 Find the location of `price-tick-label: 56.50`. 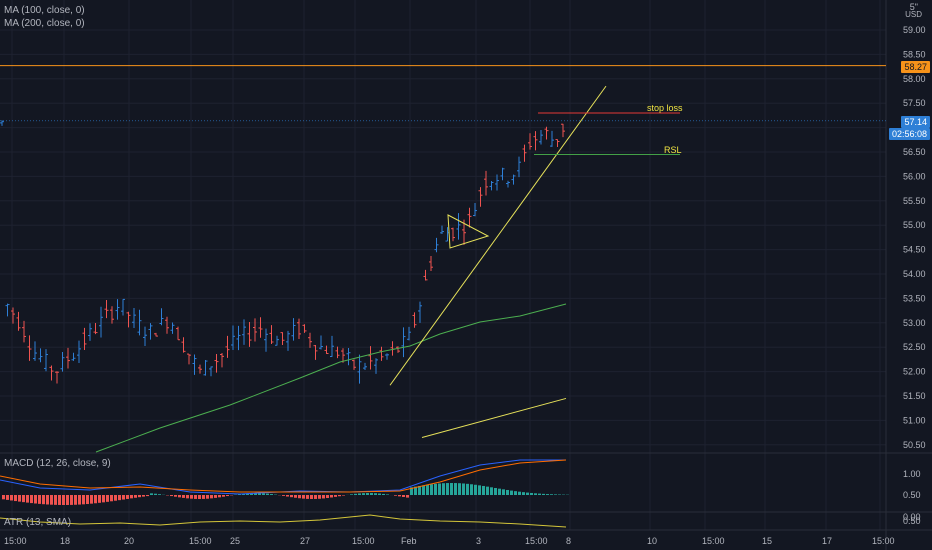

price-tick-label: 56.50 is located at coordinates (914, 152).